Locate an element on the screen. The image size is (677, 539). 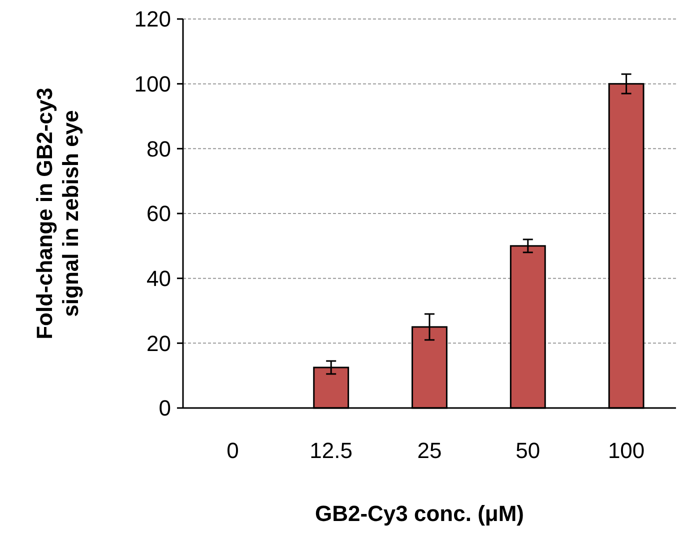
x-tick-label: 100 is located at coordinates (626, 450).